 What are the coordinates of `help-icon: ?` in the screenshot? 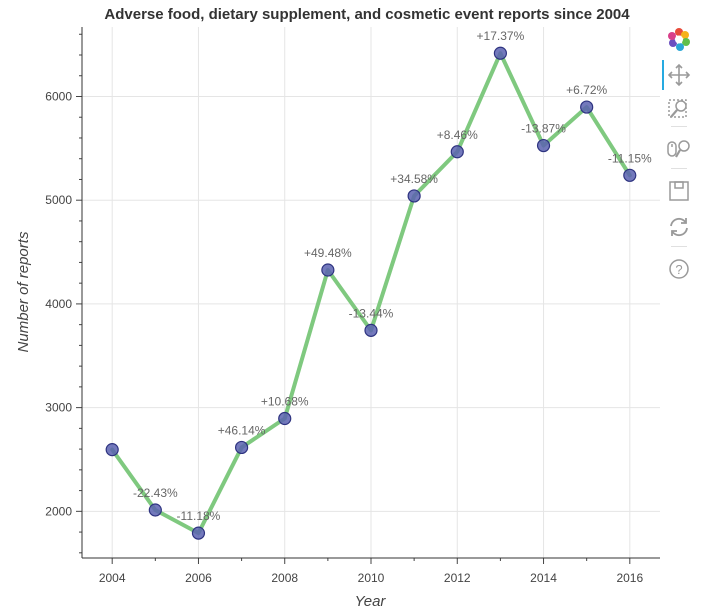 It's located at (679, 269).